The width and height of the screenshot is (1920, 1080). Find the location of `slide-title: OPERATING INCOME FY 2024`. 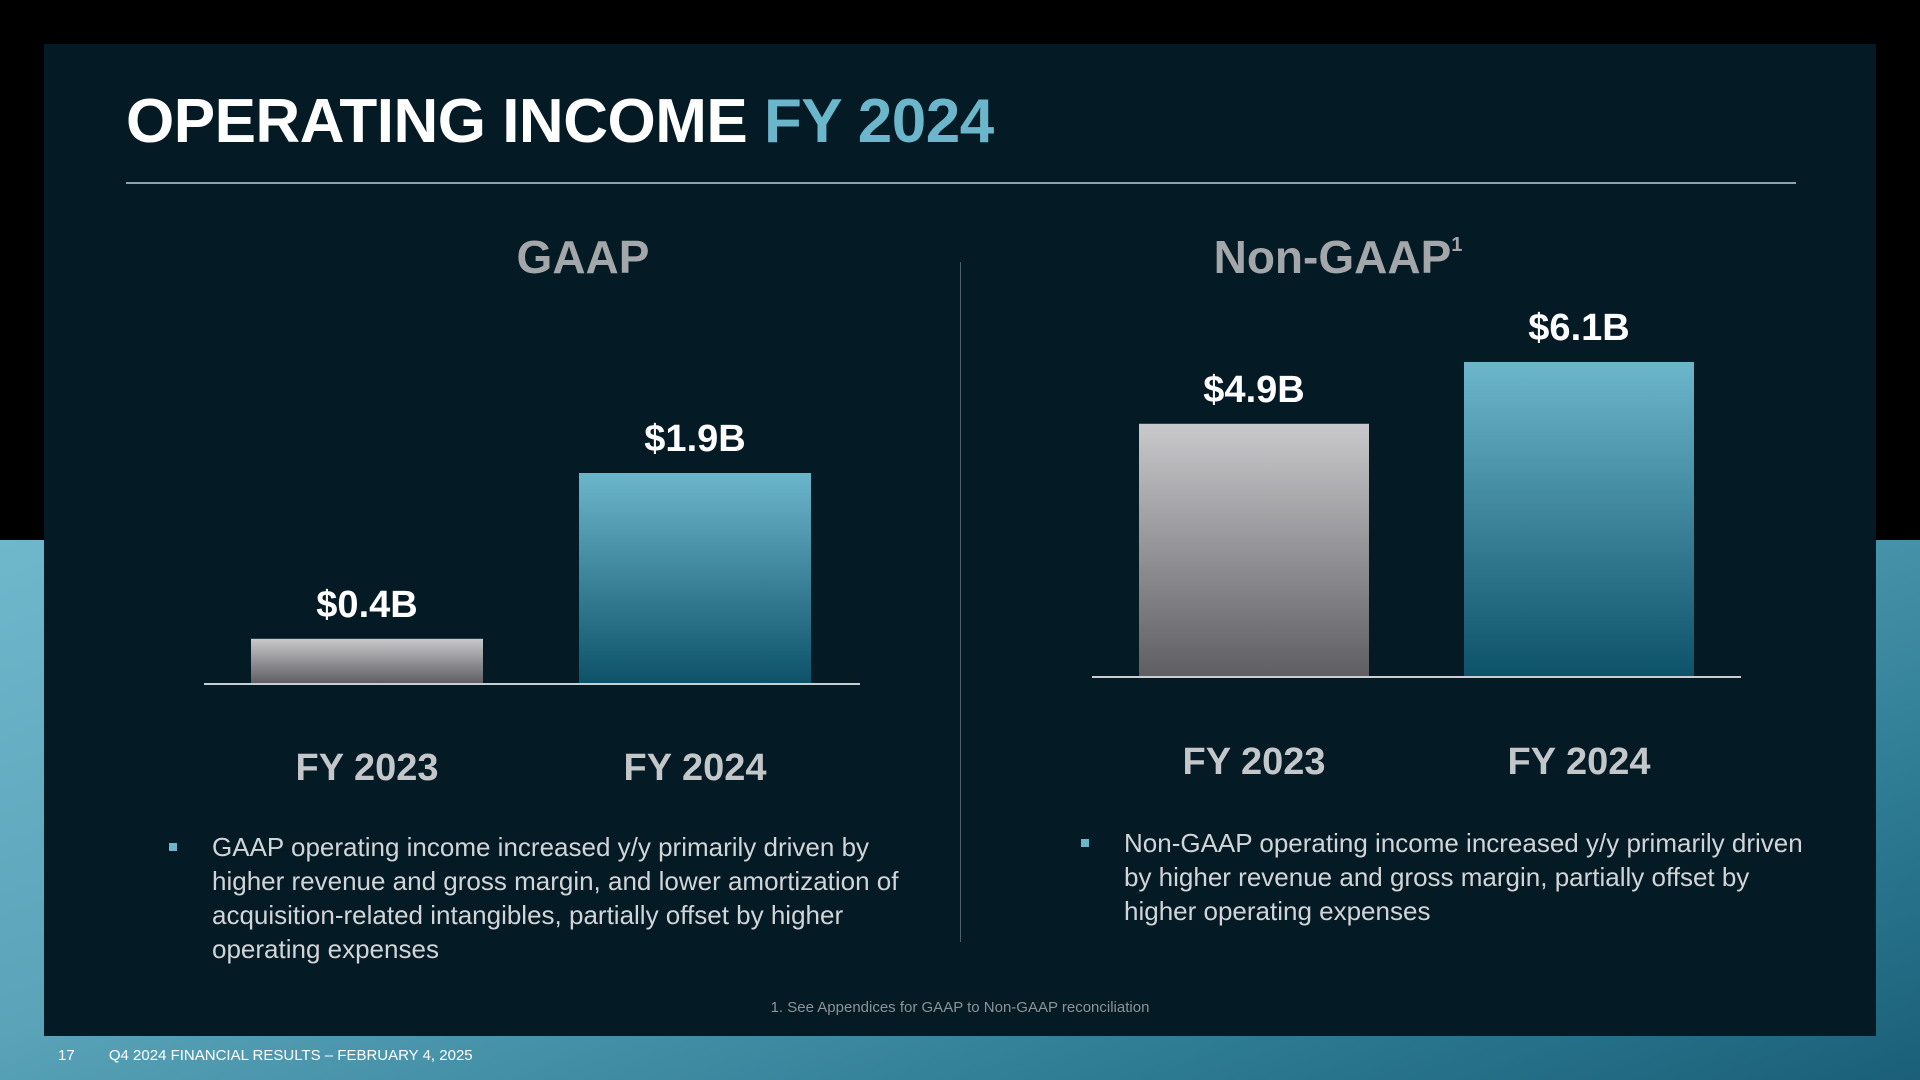

slide-title: OPERATING INCOME FY 2024 is located at coordinates (560, 121).